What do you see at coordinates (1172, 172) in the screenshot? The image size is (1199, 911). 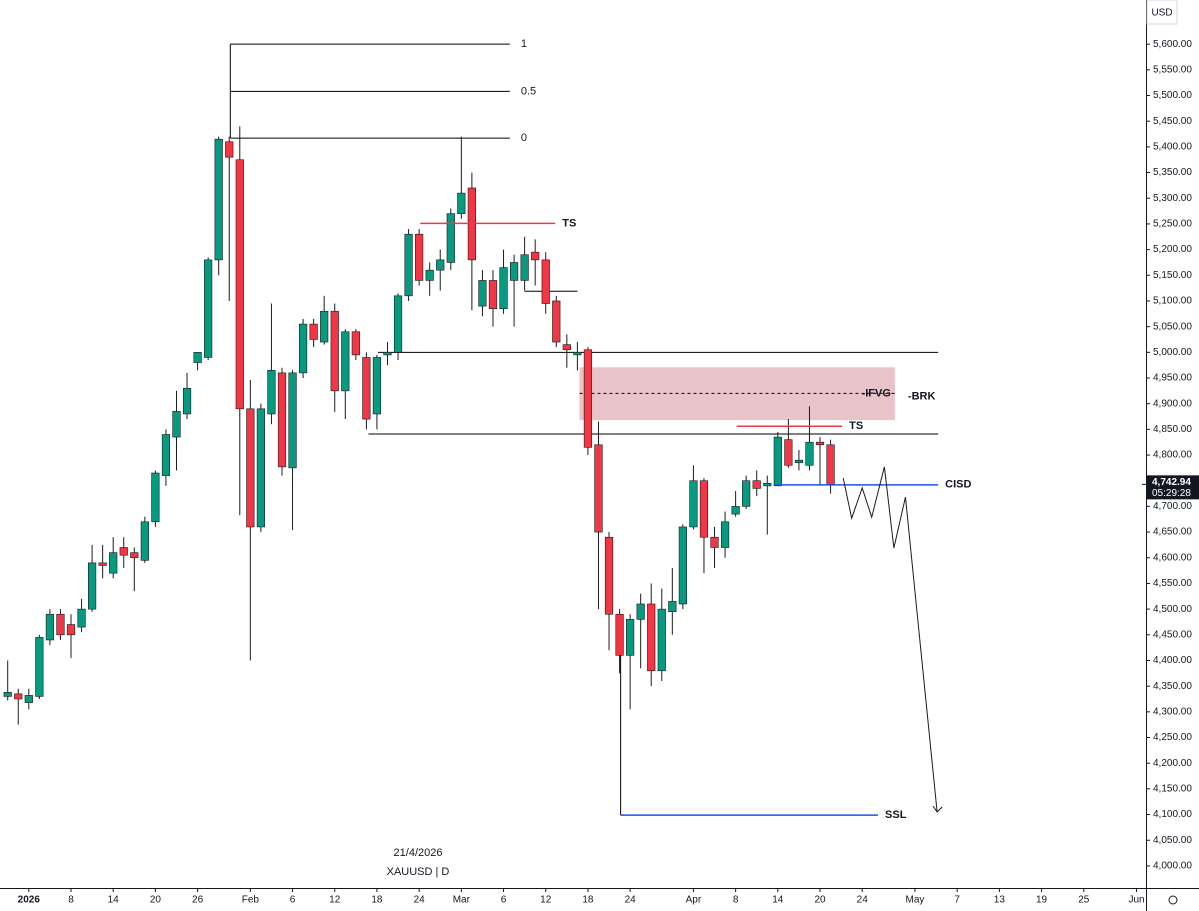 I see `y-tick-label: 5,350.00` at bounding box center [1172, 172].